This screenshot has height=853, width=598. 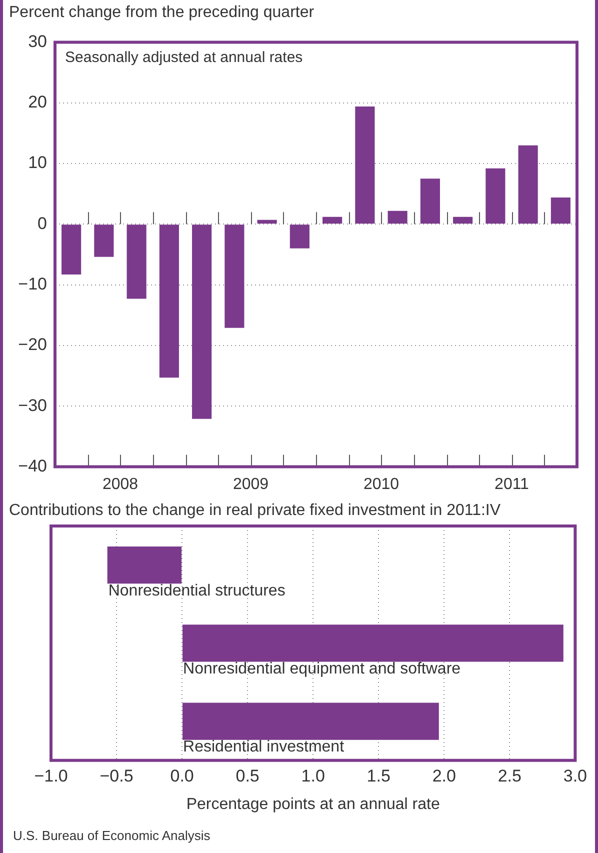 I want to click on y-tick-label: 10, so click(x=37, y=162).